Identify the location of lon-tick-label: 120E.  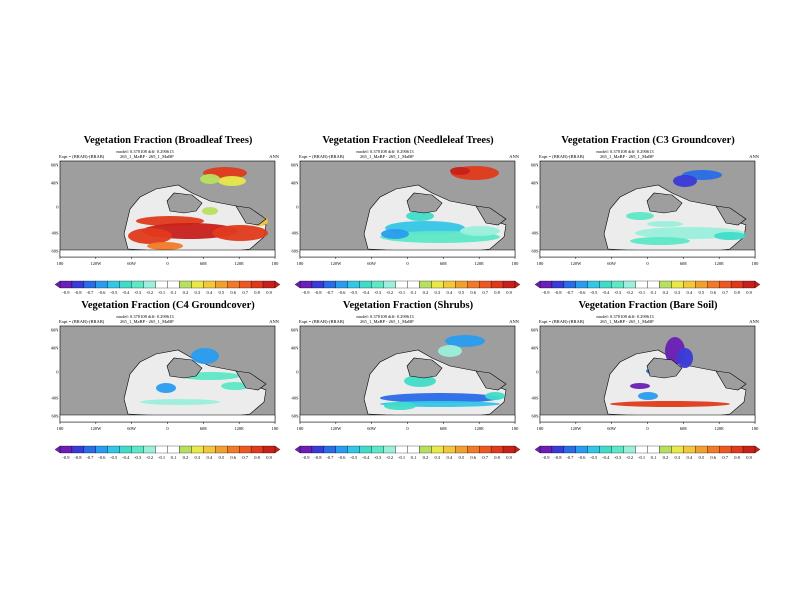
(719, 428).